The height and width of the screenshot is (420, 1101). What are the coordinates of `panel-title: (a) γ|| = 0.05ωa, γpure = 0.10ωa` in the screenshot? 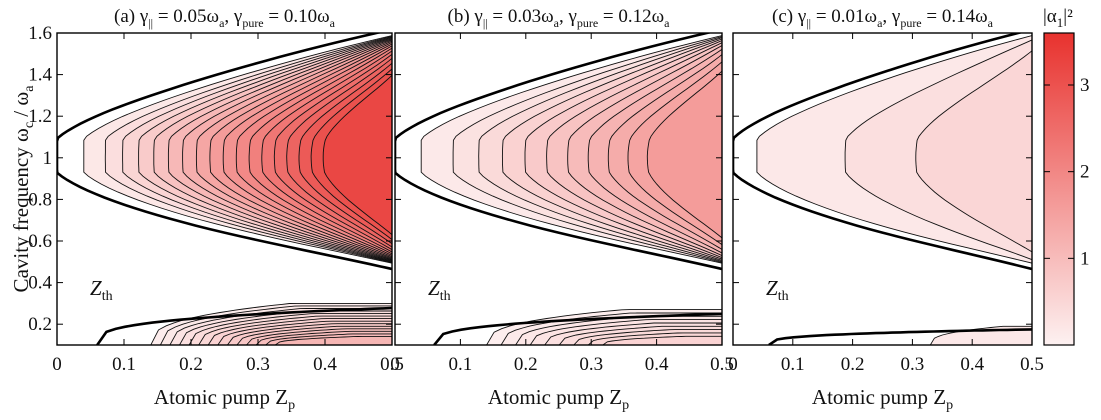 It's located at (225, 18).